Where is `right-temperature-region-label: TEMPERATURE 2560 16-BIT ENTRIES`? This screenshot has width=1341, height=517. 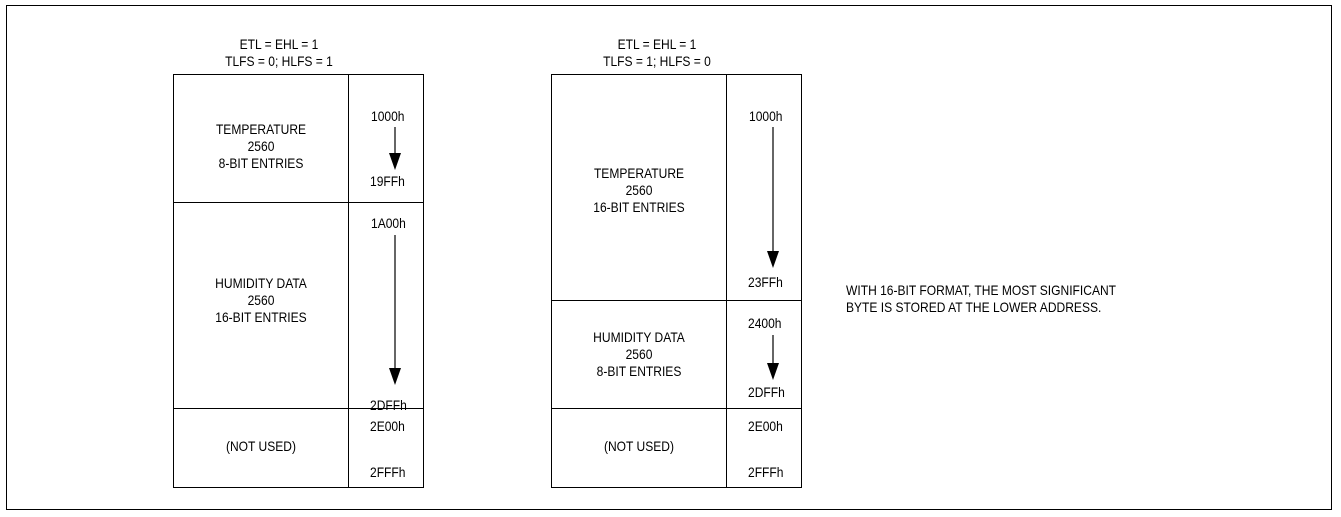 right-temperature-region-label: TEMPERATURE 2560 16-BIT ENTRIES is located at coordinates (639, 190).